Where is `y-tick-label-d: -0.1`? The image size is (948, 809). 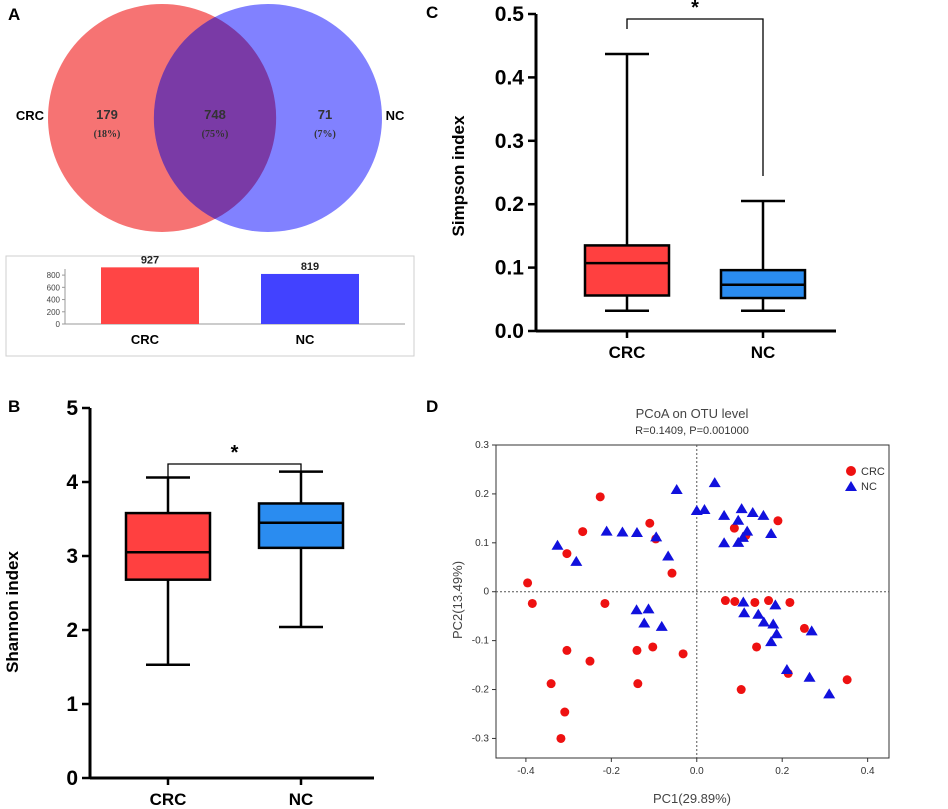
y-tick-label-d: -0.1 is located at coordinates (481, 641).